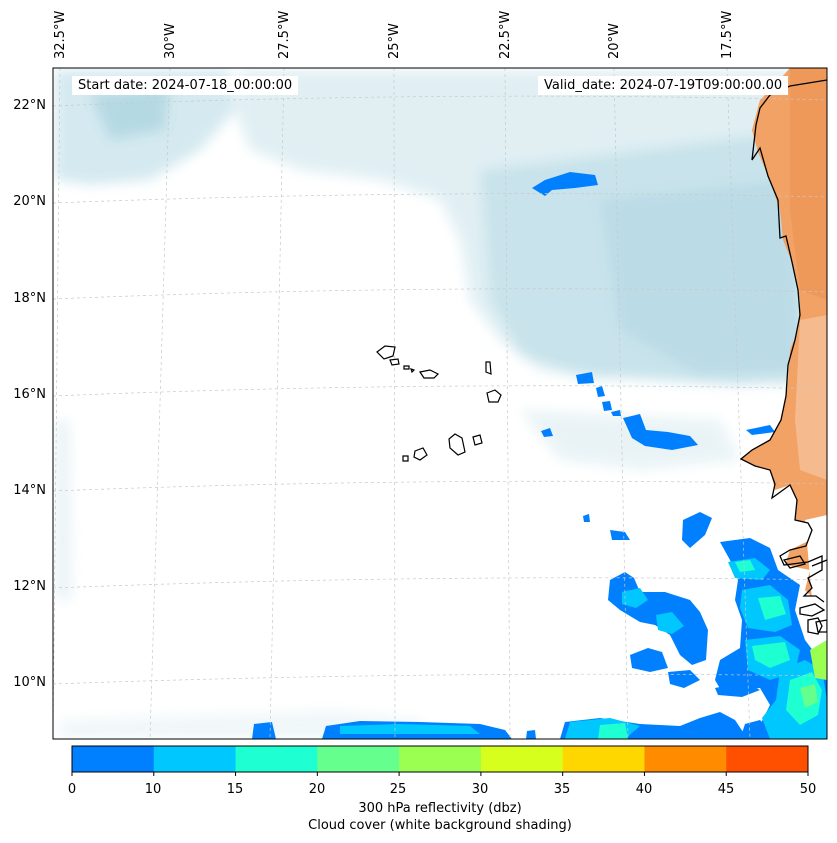  What do you see at coordinates (29, 201) in the screenshot?
I see `lat-label-20n: 20°N` at bounding box center [29, 201].